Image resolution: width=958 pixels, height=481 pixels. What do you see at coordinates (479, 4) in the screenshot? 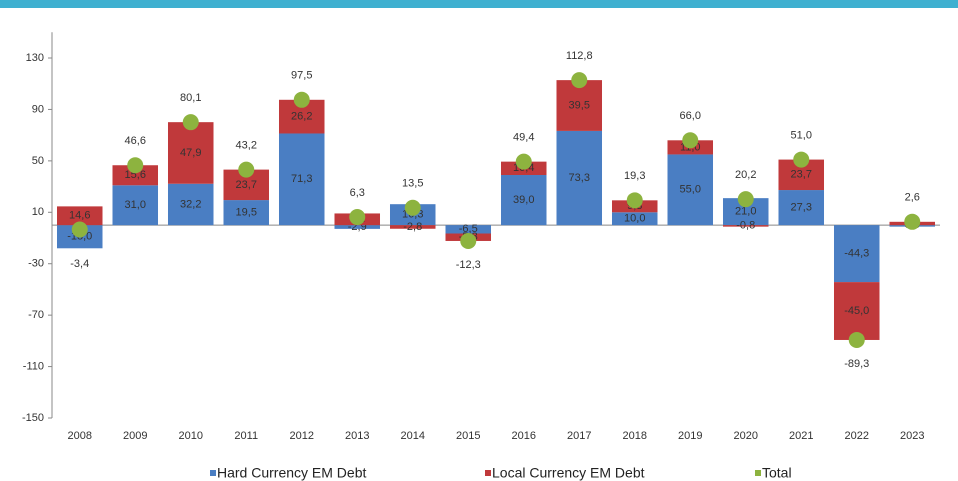
I see `top-band` at bounding box center [479, 4].